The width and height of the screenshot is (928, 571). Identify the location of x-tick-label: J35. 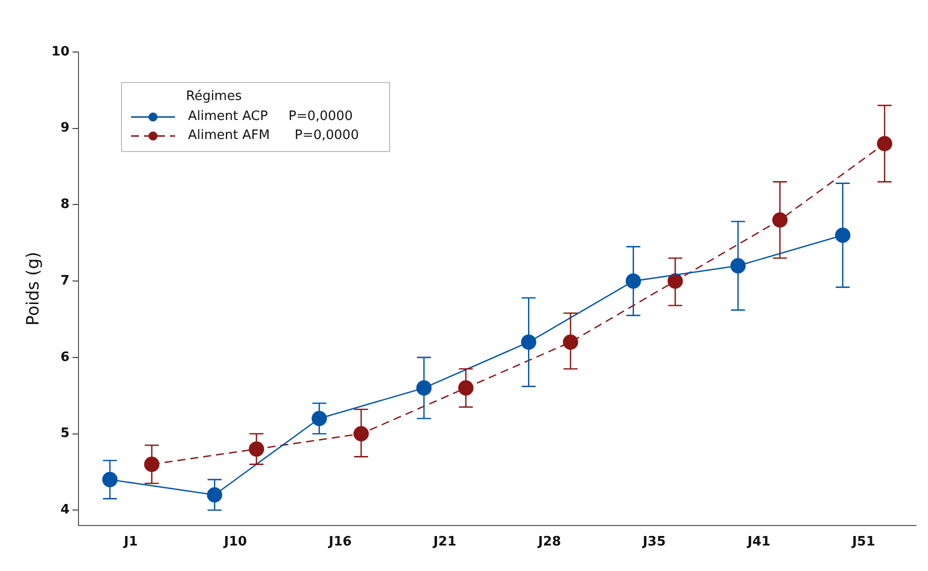
(654, 542).